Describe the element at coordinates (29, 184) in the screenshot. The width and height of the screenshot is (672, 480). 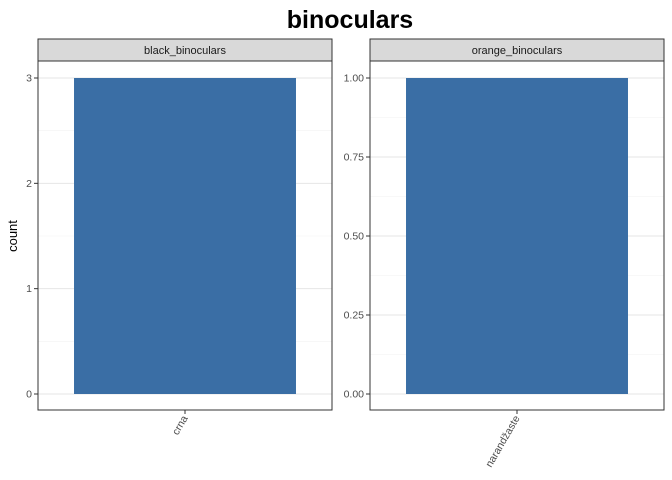
I see `y-tick-label: 2` at that location.